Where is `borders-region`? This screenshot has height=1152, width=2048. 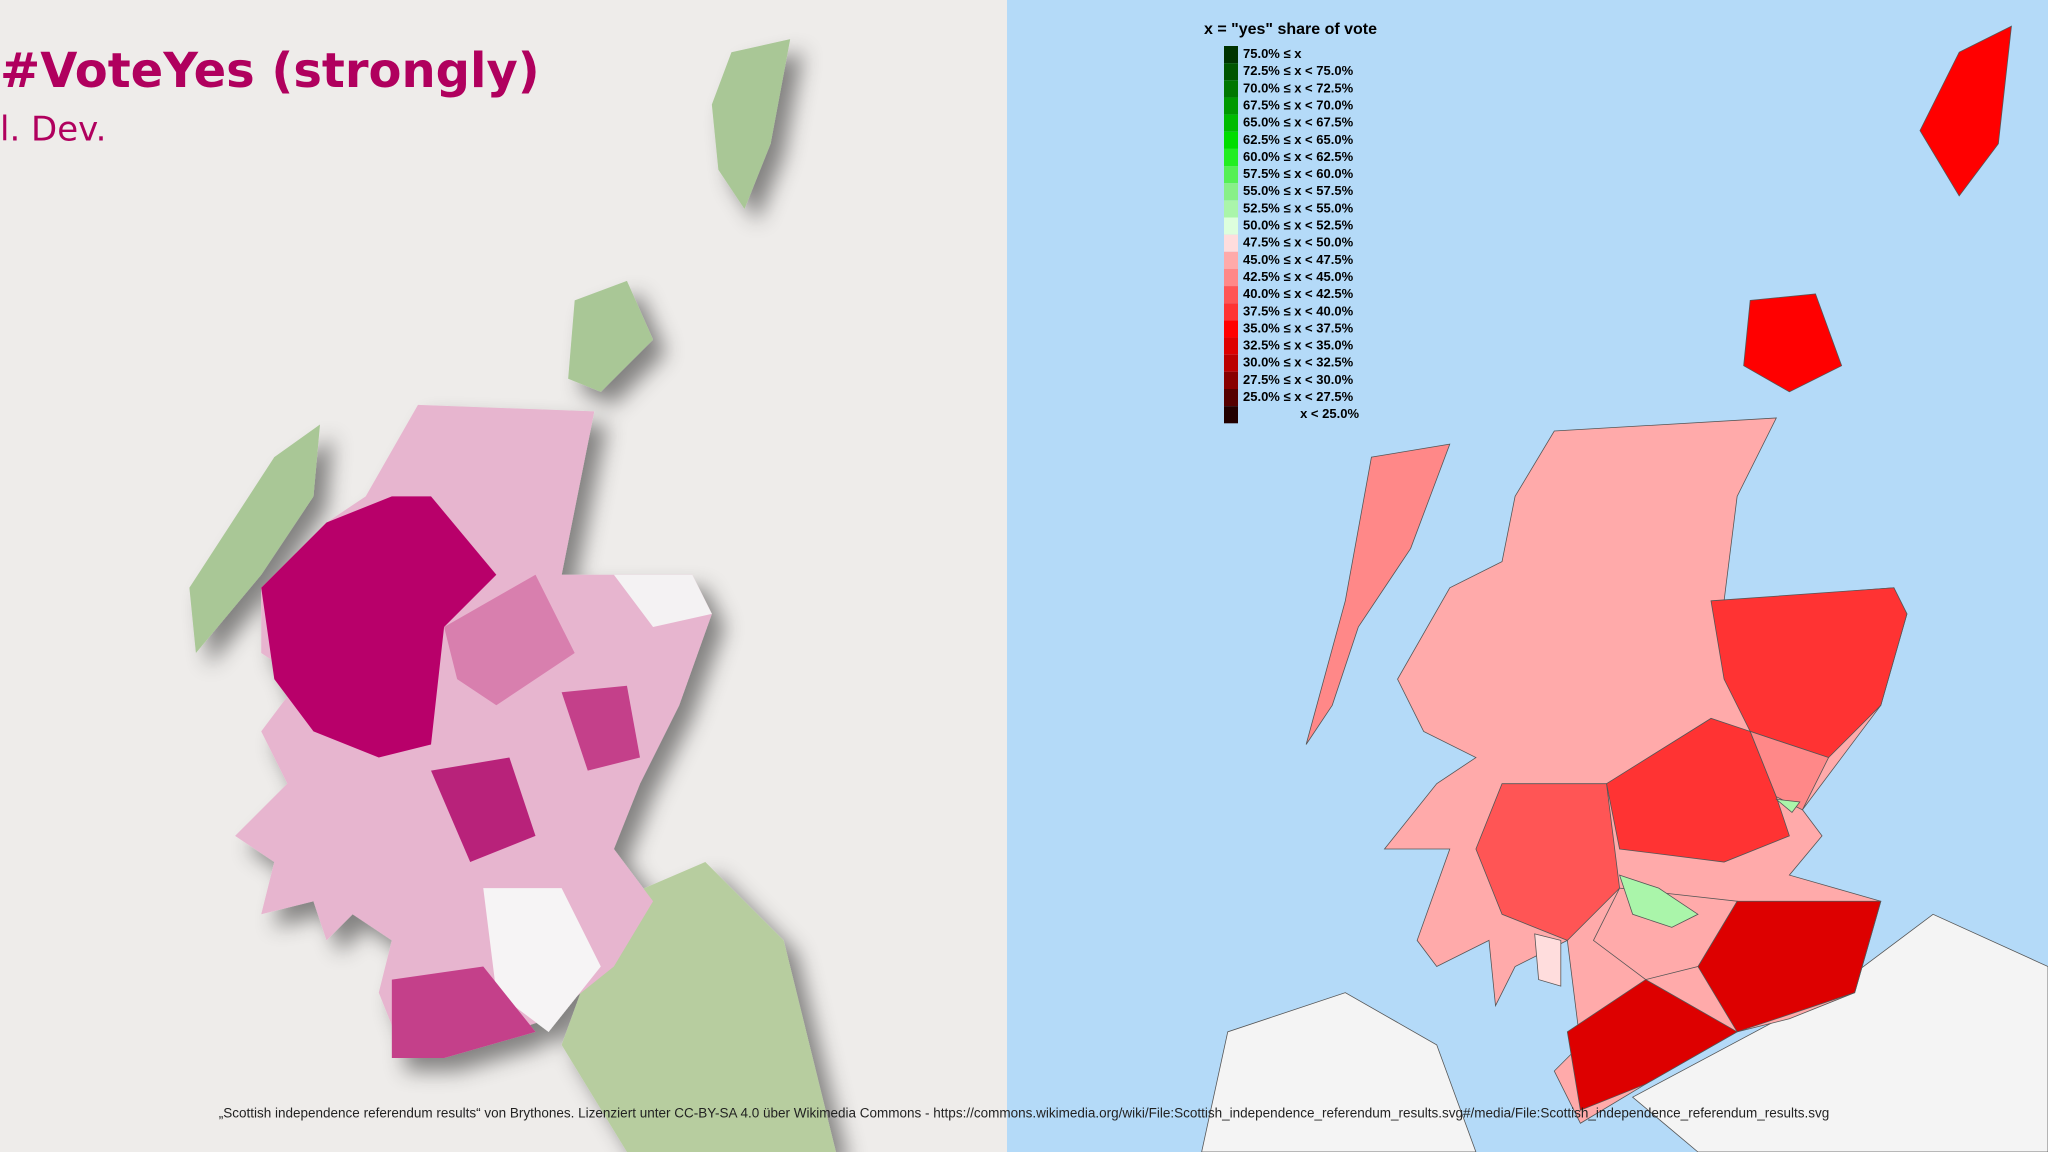 borders-region is located at coordinates (542, 960).